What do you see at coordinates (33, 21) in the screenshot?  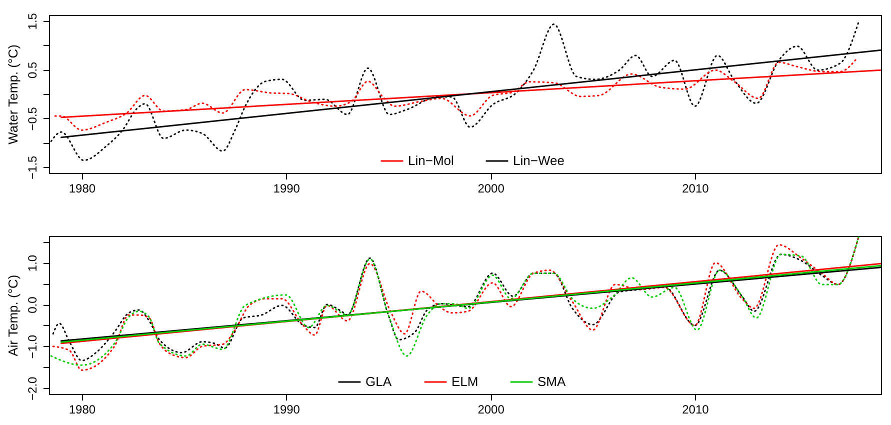 I see `y-tick-label: 1.5` at bounding box center [33, 21].